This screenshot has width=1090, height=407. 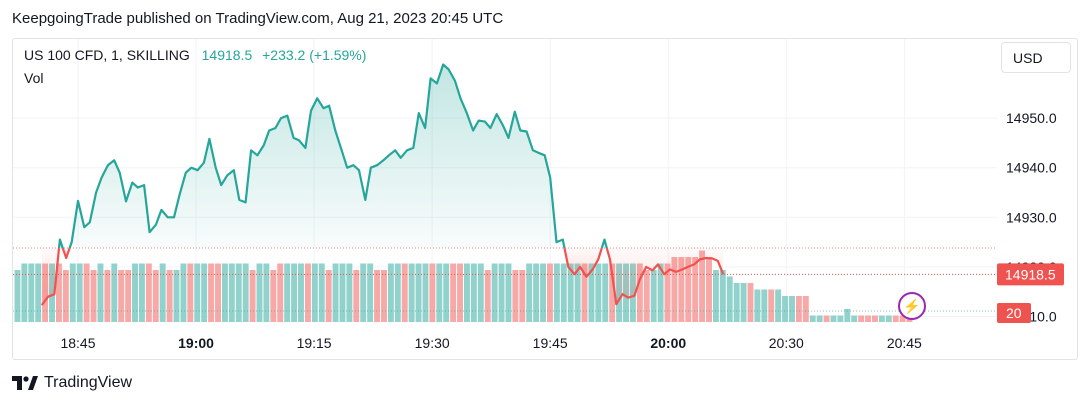 What do you see at coordinates (25, 383) in the screenshot?
I see `tradingview-logo-icon` at bounding box center [25, 383].